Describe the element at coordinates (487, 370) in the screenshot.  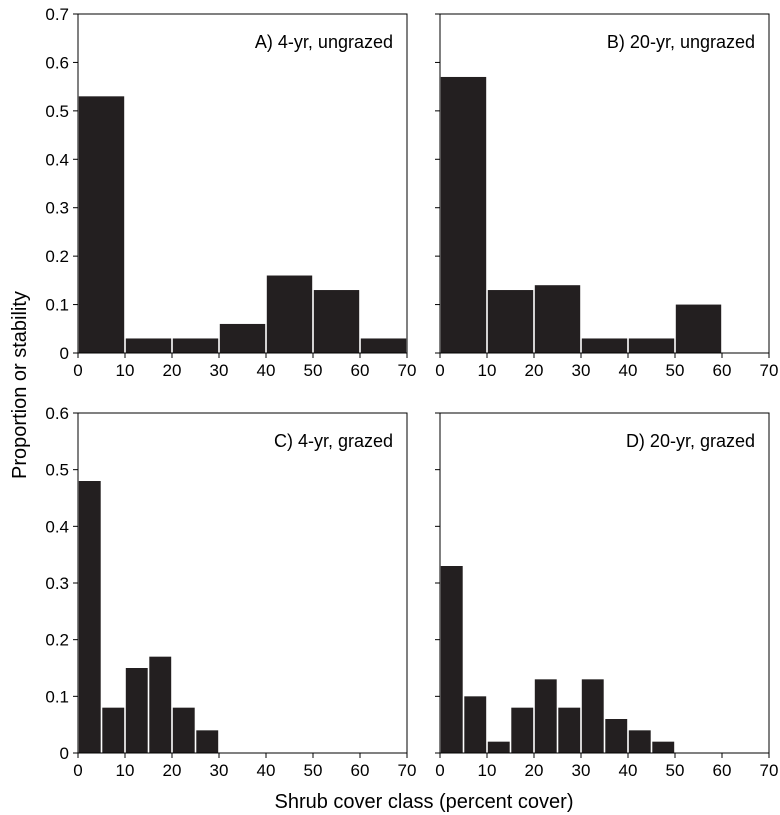
I see `x-tick-label-b-1: 10` at that location.